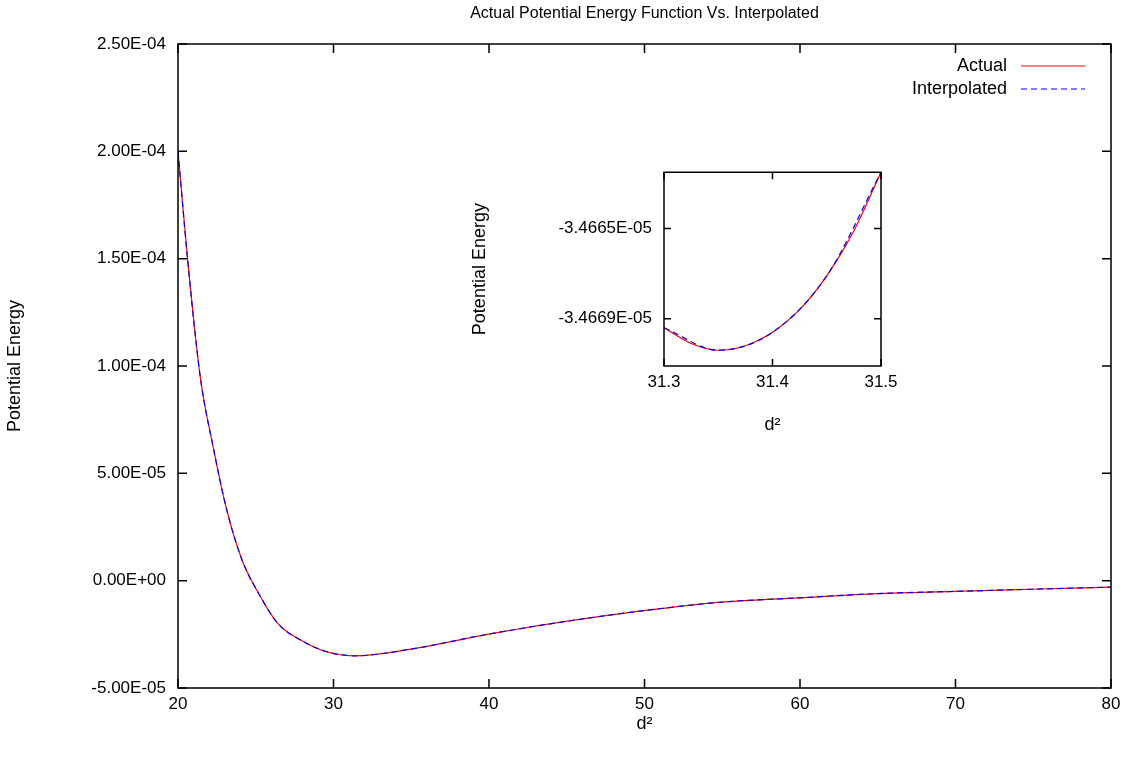 The image size is (1141, 763). Describe the element at coordinates (664, 381) in the screenshot. I see `x-tick-label: 31.3` at that location.